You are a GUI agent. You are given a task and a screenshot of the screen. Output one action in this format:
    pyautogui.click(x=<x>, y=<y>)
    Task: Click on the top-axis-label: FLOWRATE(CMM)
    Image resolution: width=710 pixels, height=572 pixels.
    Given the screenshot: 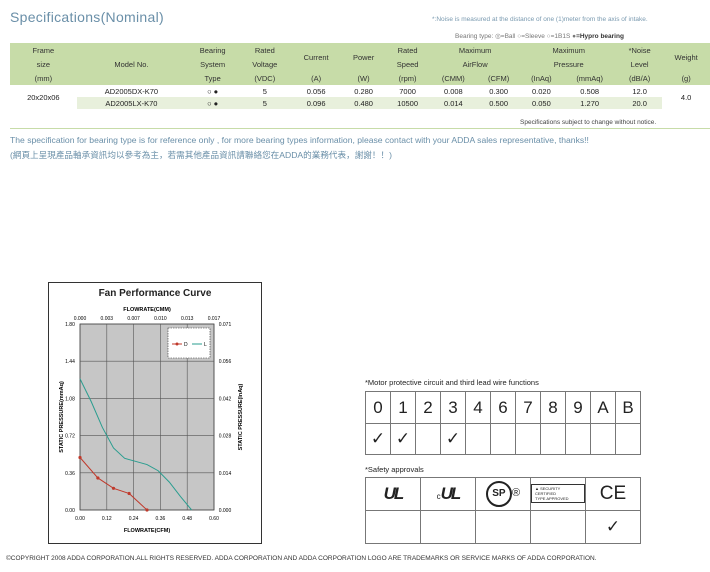 What is the action you would take?
    pyautogui.click(x=147, y=310)
    